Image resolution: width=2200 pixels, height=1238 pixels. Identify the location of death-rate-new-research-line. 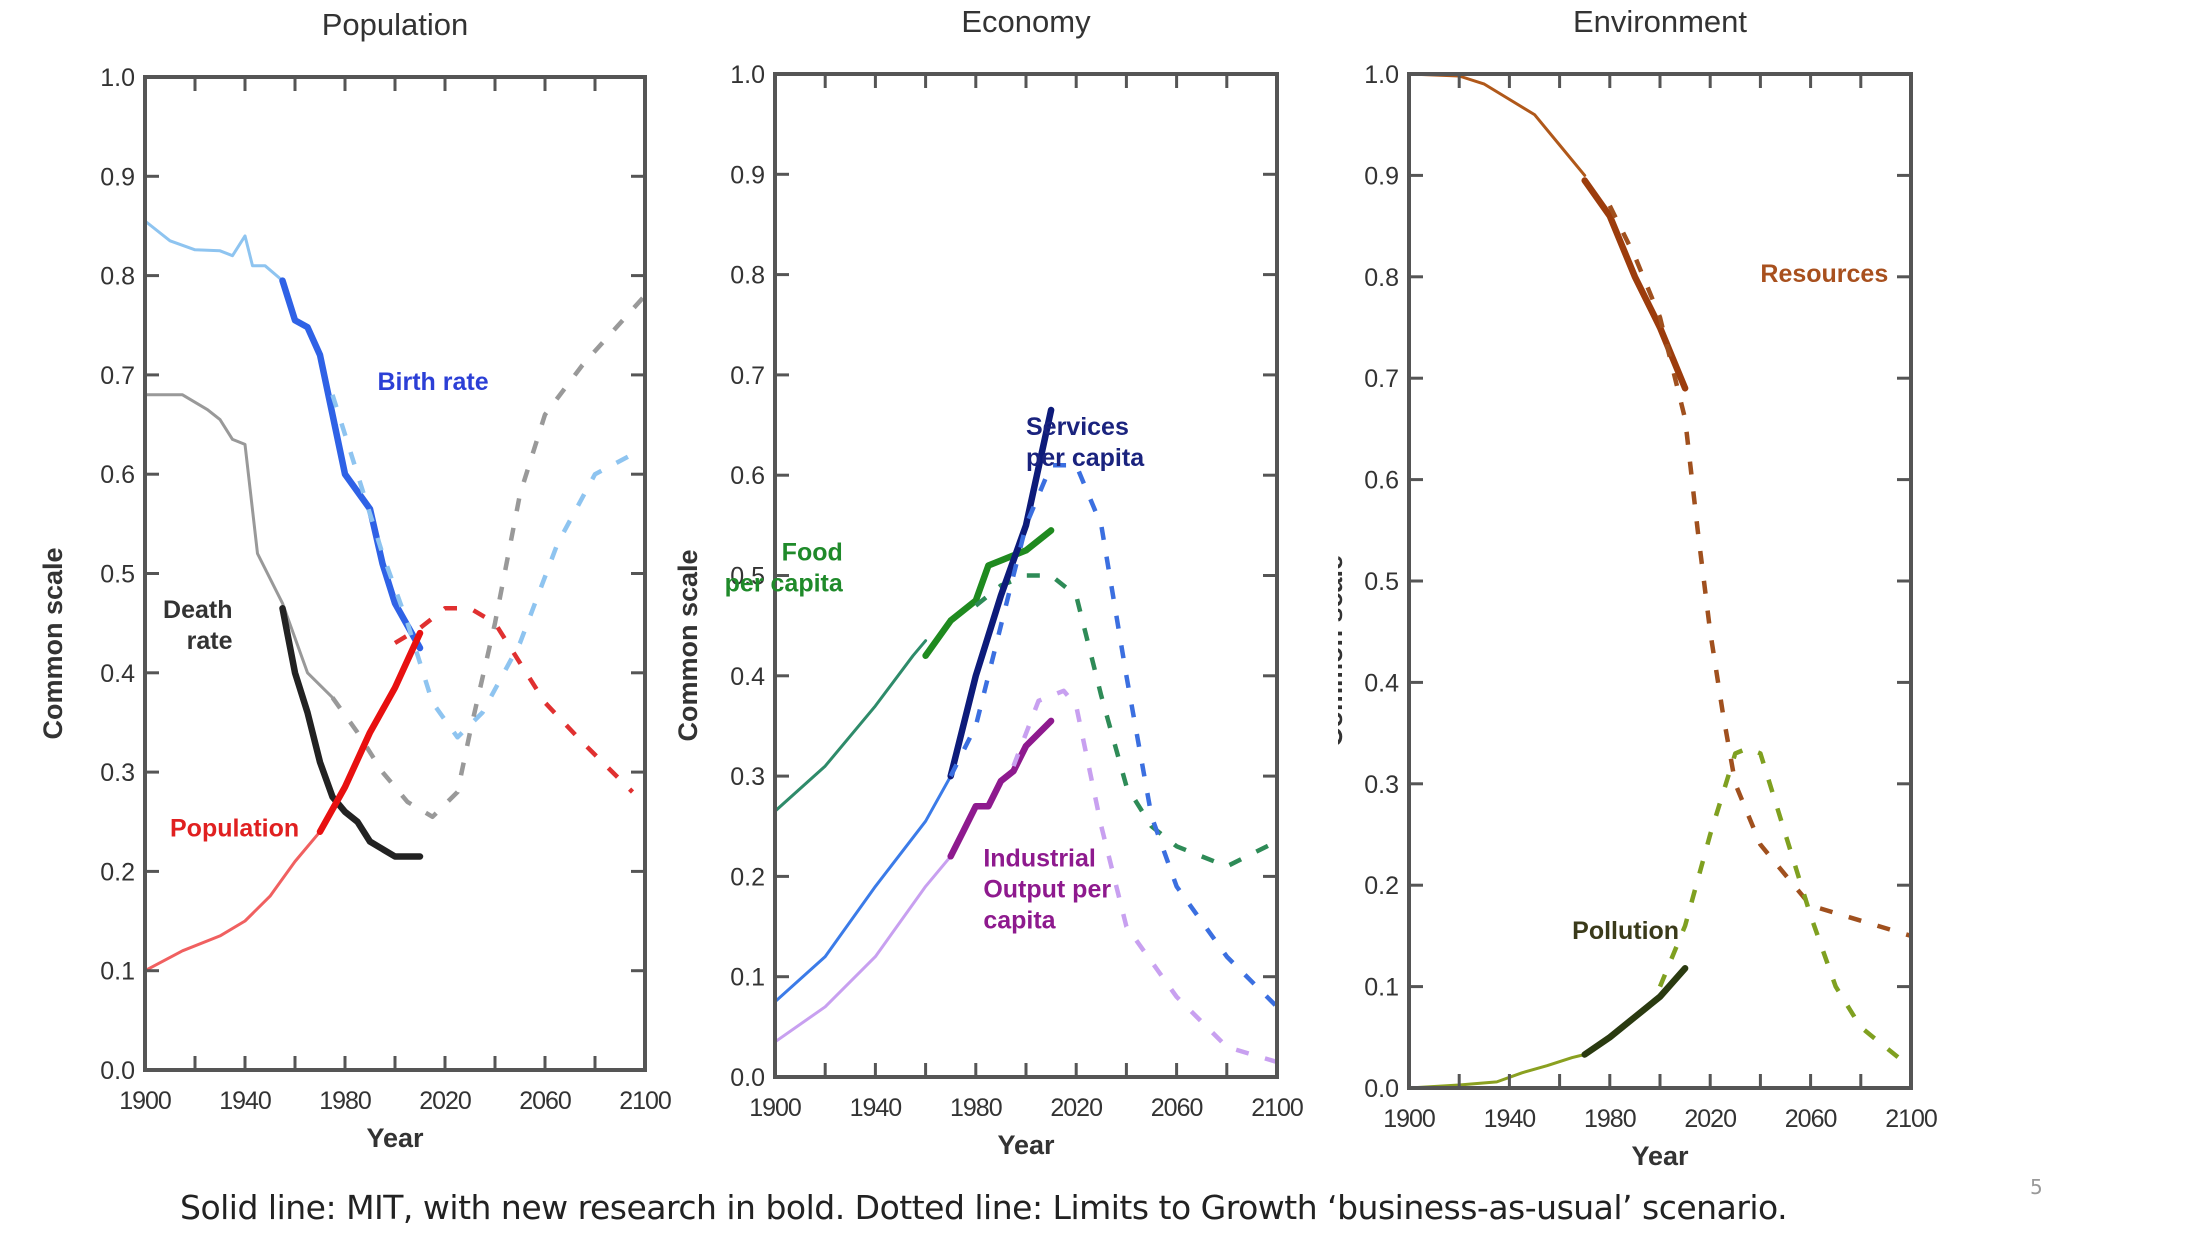
(351, 732).